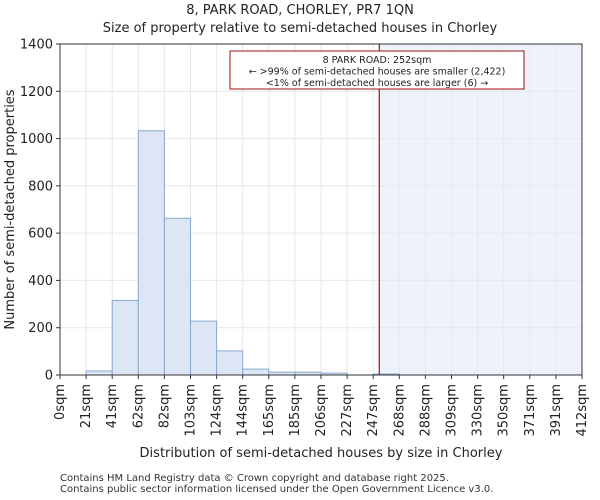 The width and height of the screenshot is (600, 500). Describe the element at coordinates (40, 234) in the screenshot. I see `y-tick-label: 600` at that location.